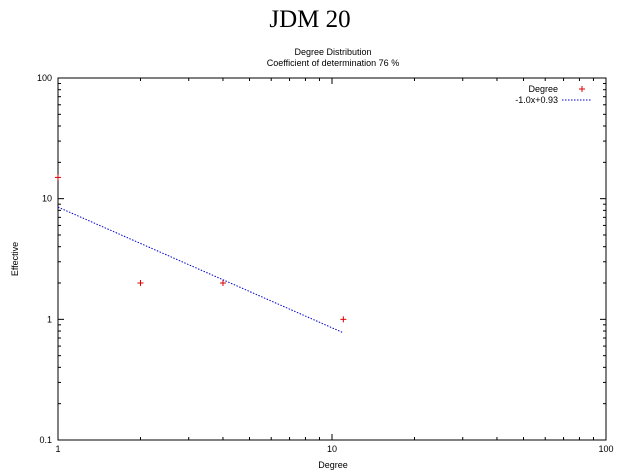 The image size is (620, 476). Describe the element at coordinates (582, 89) in the screenshot. I see `legend-marker` at that location.